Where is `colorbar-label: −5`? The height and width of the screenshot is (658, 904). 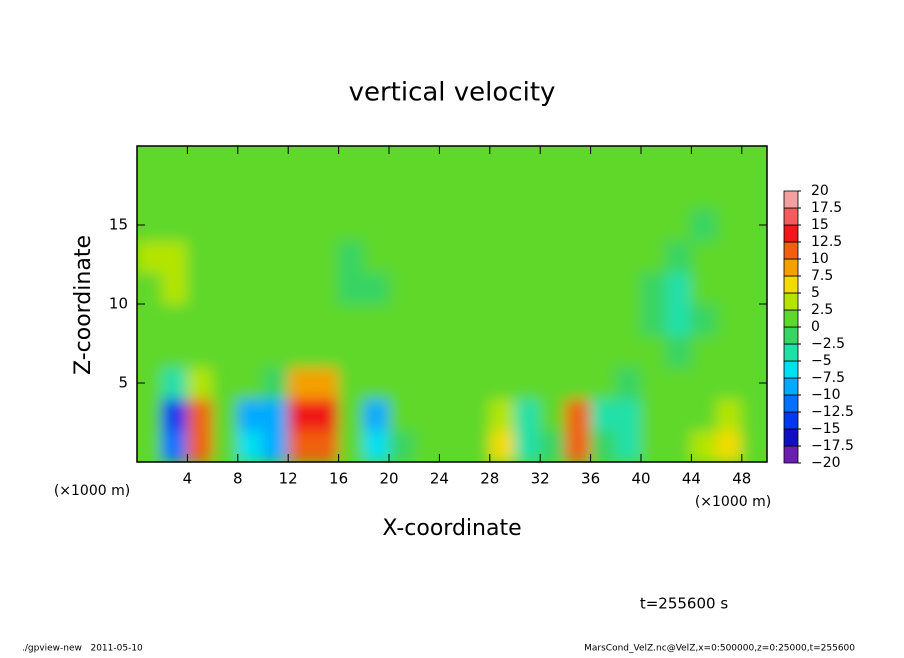 colorbar-label: −5 is located at coordinates (821, 361).